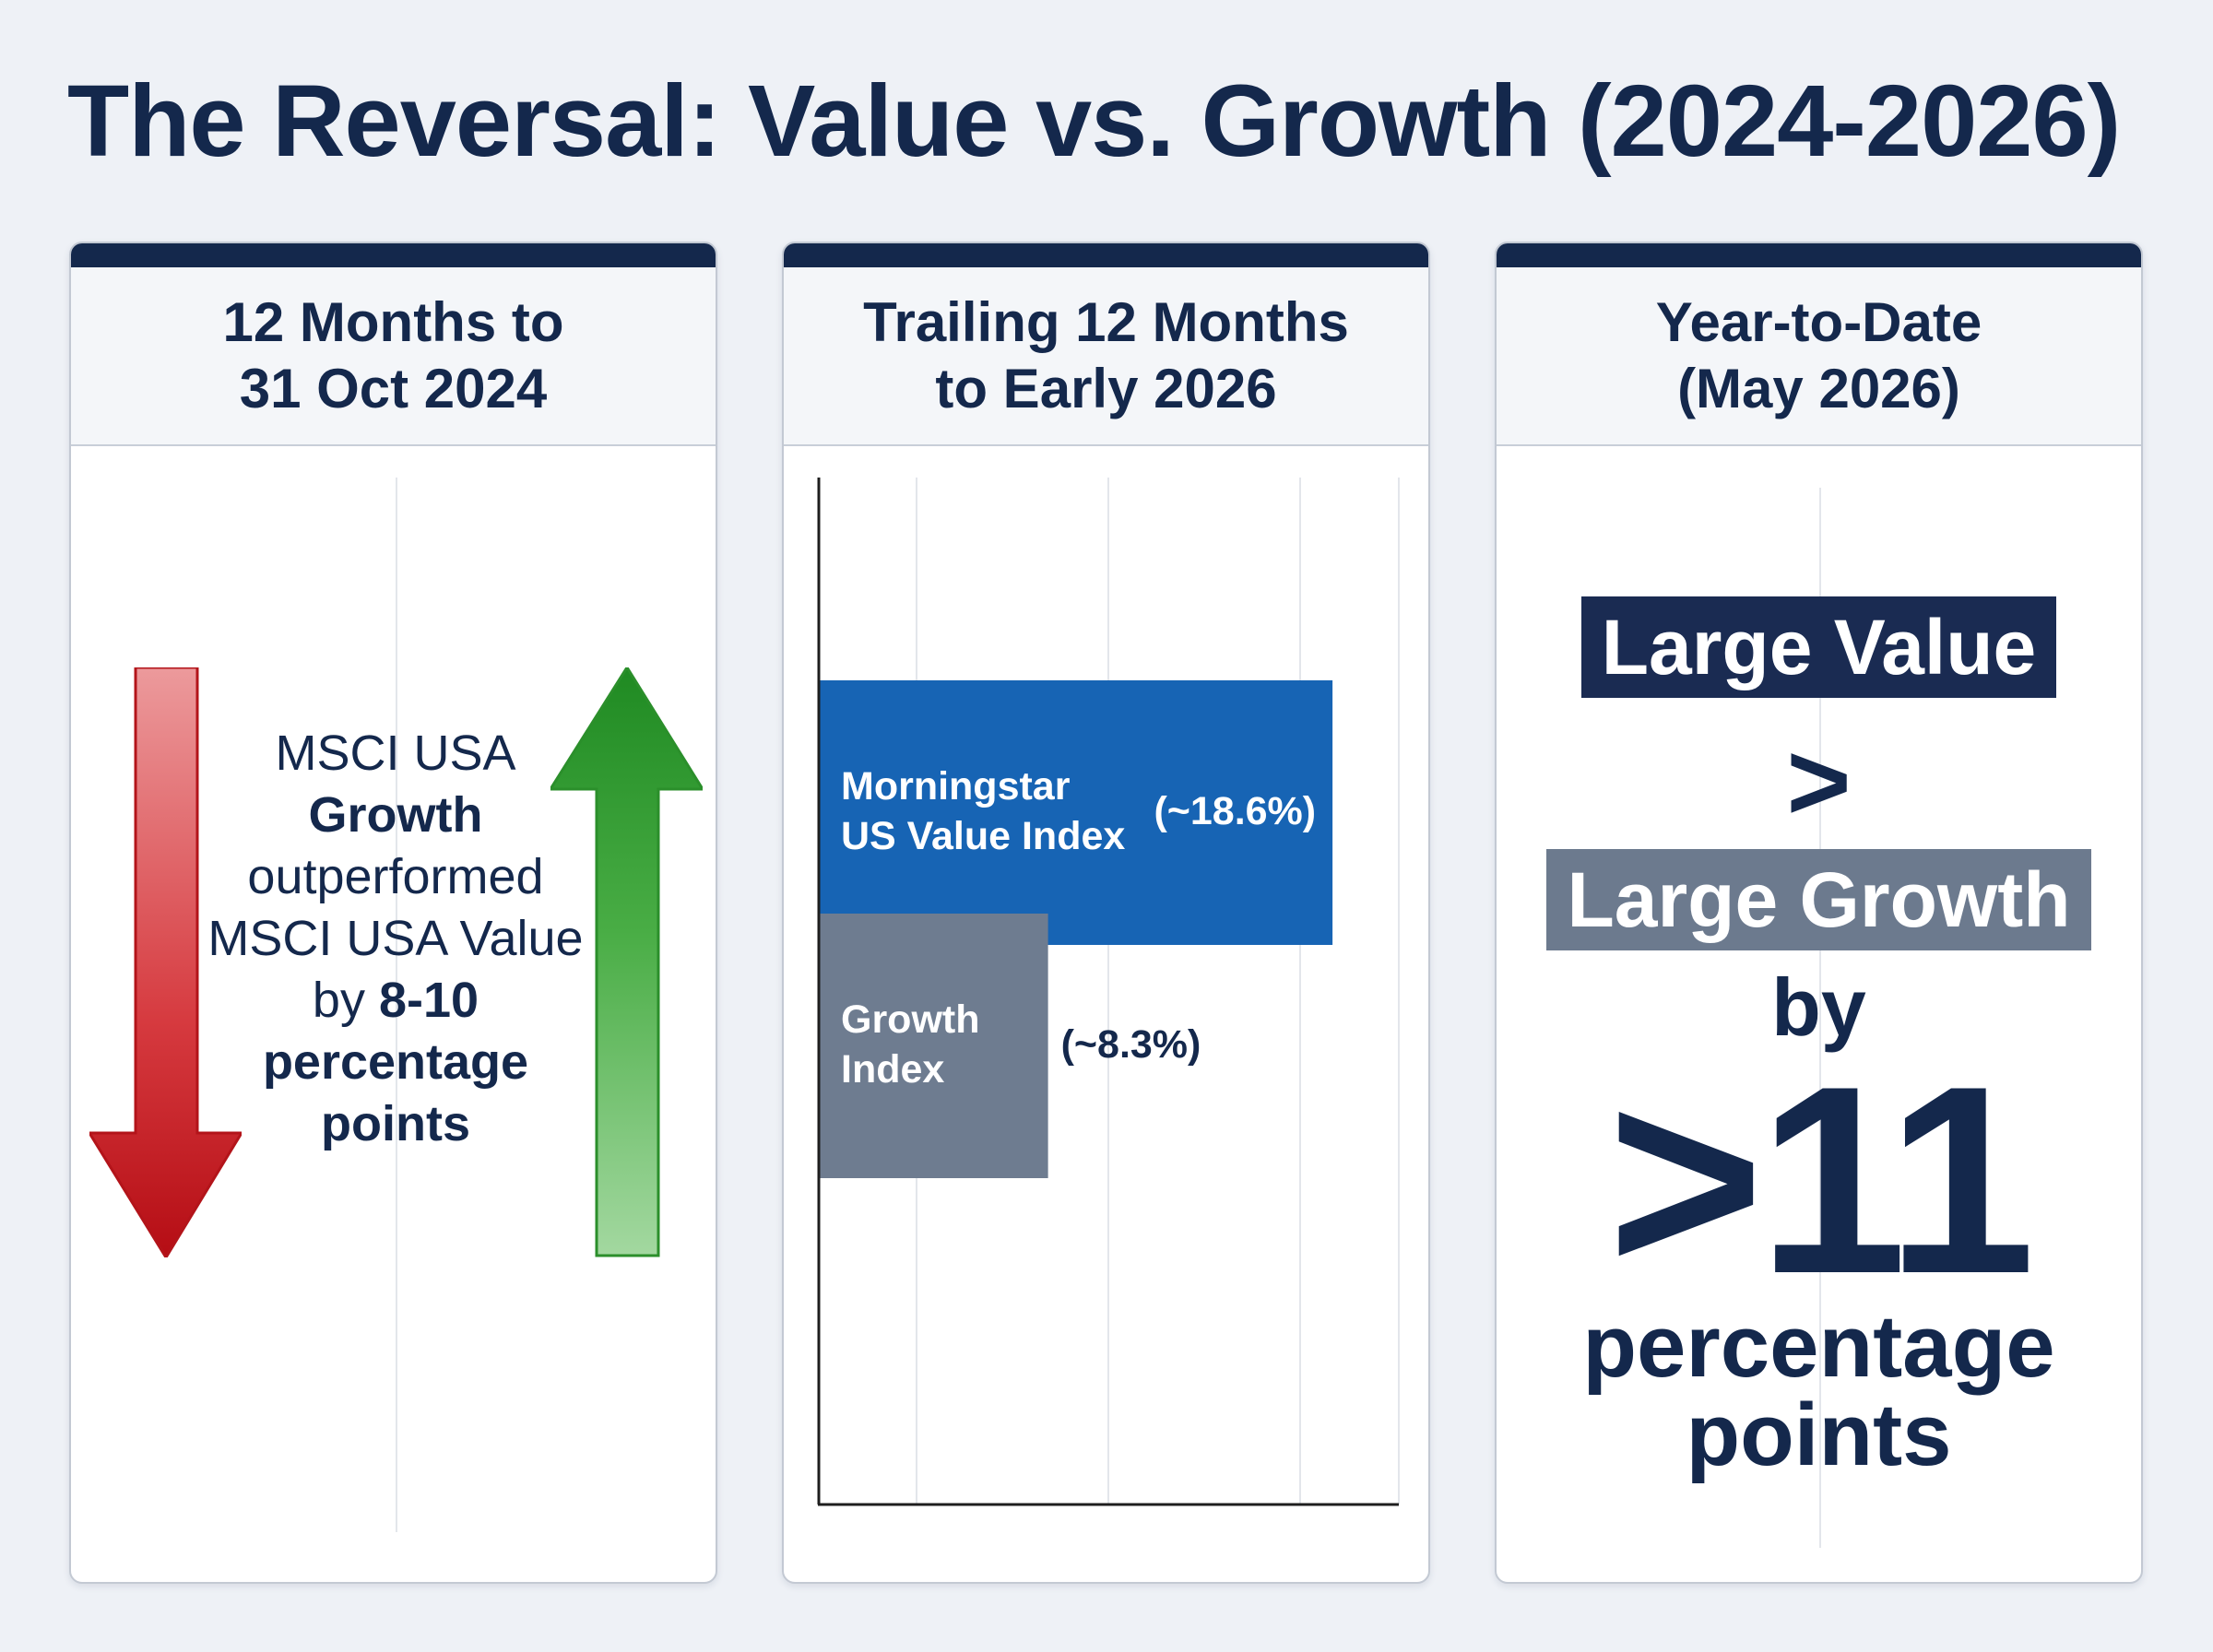 This screenshot has height=1652, width=2213. I want to click on panel-header-line: (May 2026), so click(1818, 388).